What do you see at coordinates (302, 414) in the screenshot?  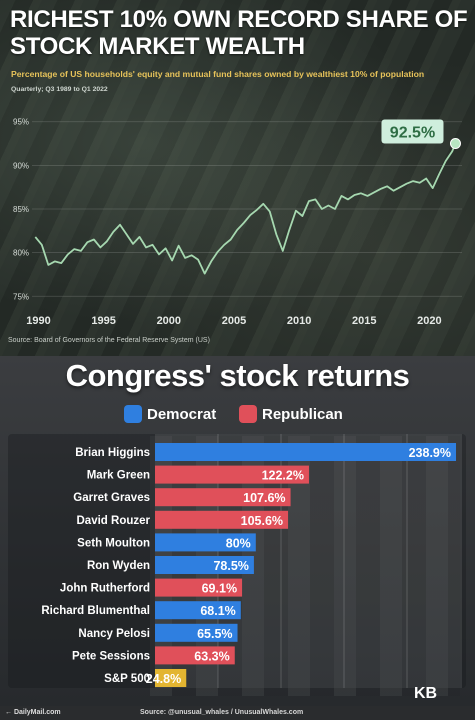 I see `legend-republican-label: Republican` at bounding box center [302, 414].